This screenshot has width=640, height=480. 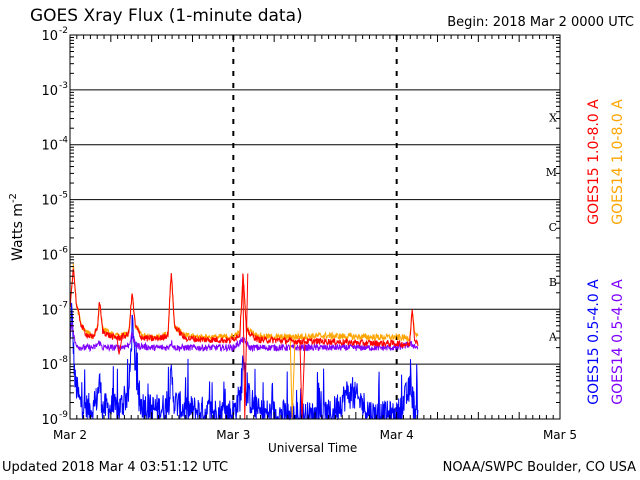 What do you see at coordinates (553, 337) in the screenshot?
I see `flare-class-label: A` at bounding box center [553, 337].